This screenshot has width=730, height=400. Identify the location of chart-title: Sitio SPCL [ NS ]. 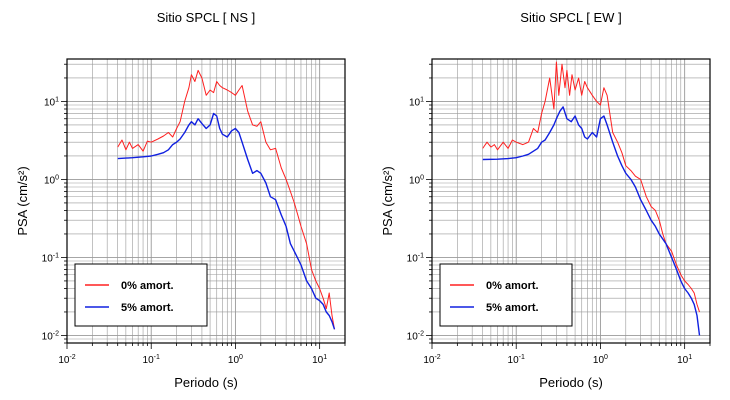
(206, 17).